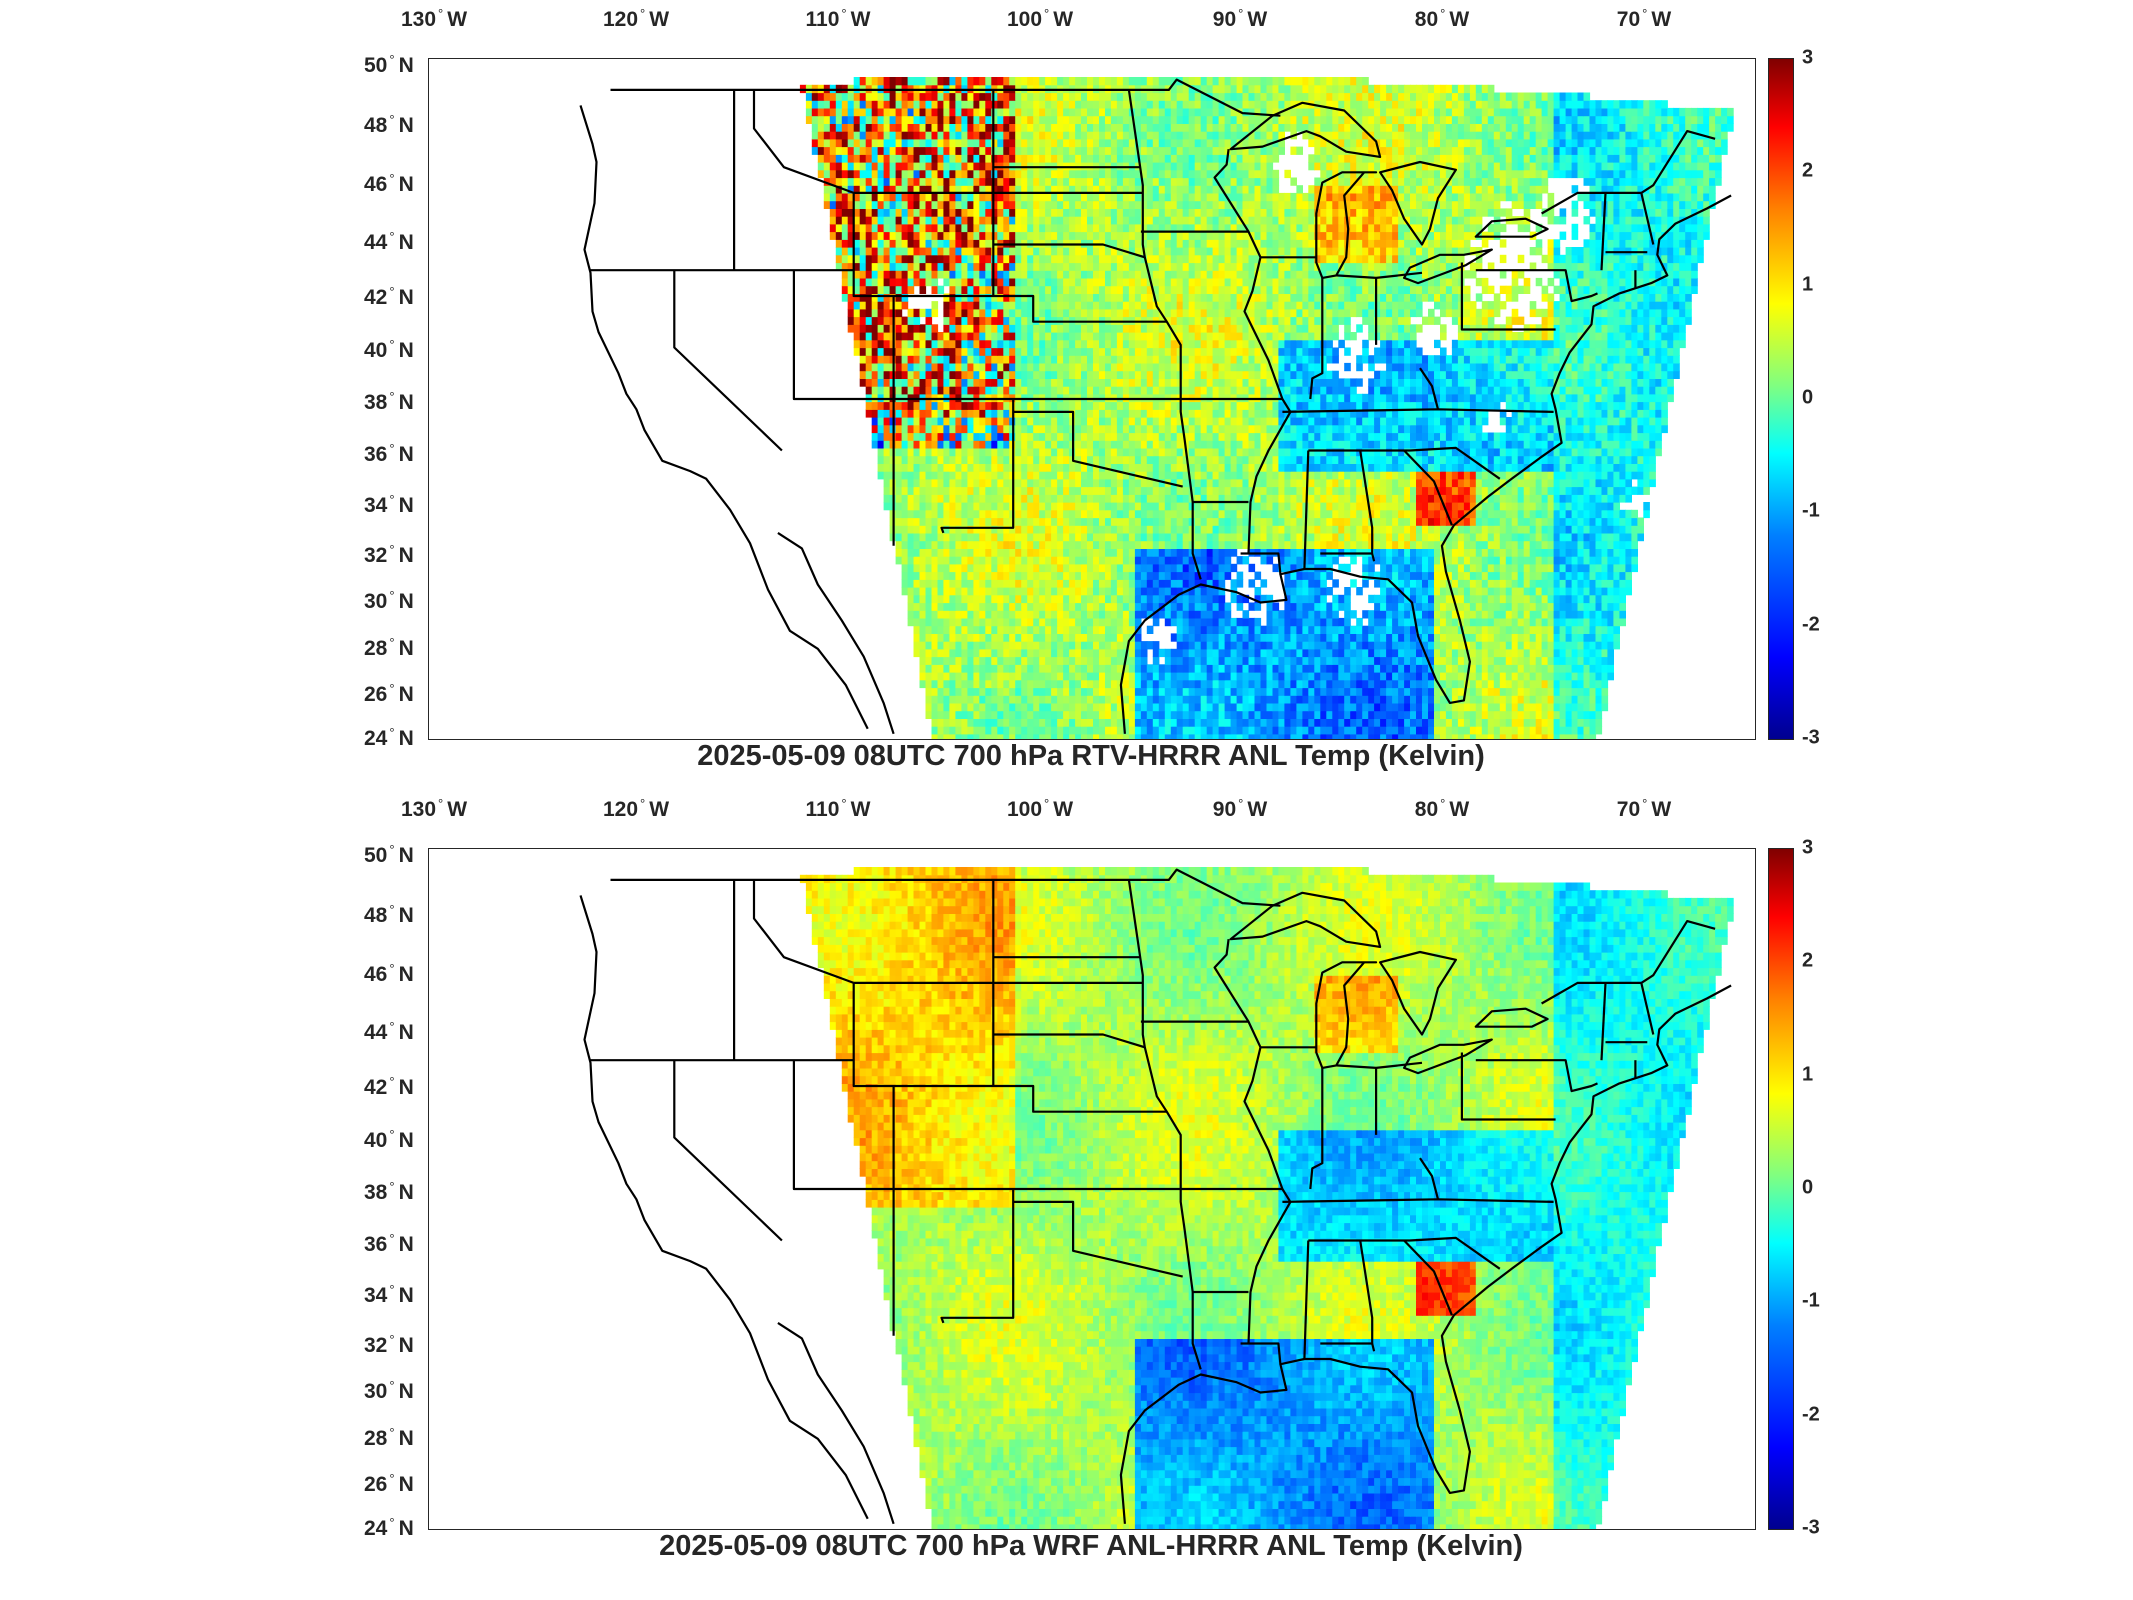  I want to click on lat-tick-label: 48 ° N, so click(389, 125).